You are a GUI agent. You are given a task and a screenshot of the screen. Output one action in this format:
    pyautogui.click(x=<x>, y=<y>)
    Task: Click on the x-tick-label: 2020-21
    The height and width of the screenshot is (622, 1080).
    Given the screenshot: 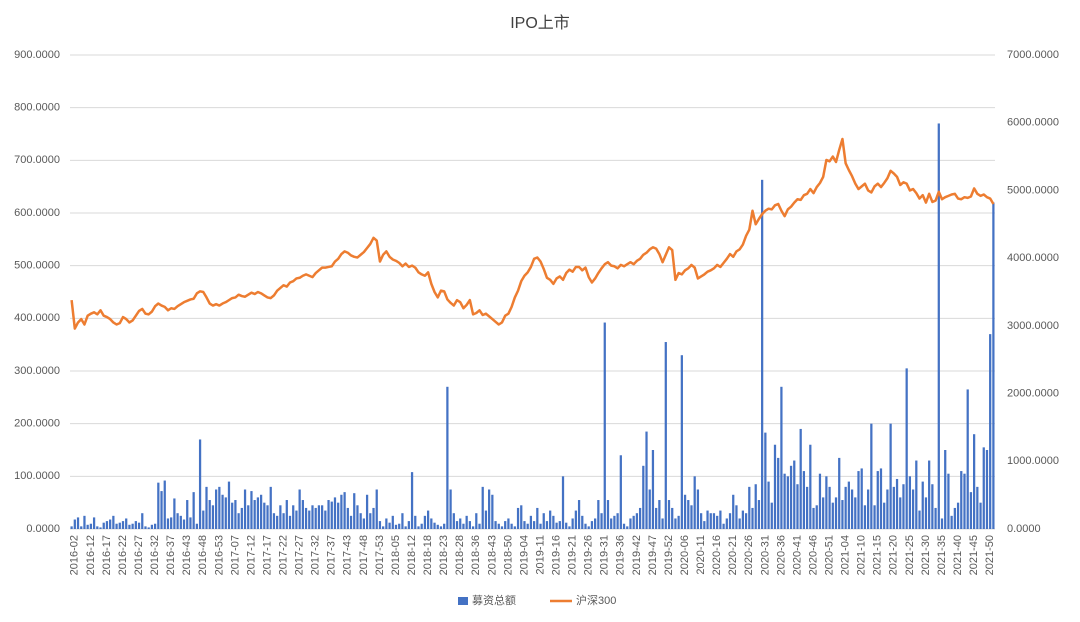 What is the action you would take?
    pyautogui.click(x=733, y=555)
    